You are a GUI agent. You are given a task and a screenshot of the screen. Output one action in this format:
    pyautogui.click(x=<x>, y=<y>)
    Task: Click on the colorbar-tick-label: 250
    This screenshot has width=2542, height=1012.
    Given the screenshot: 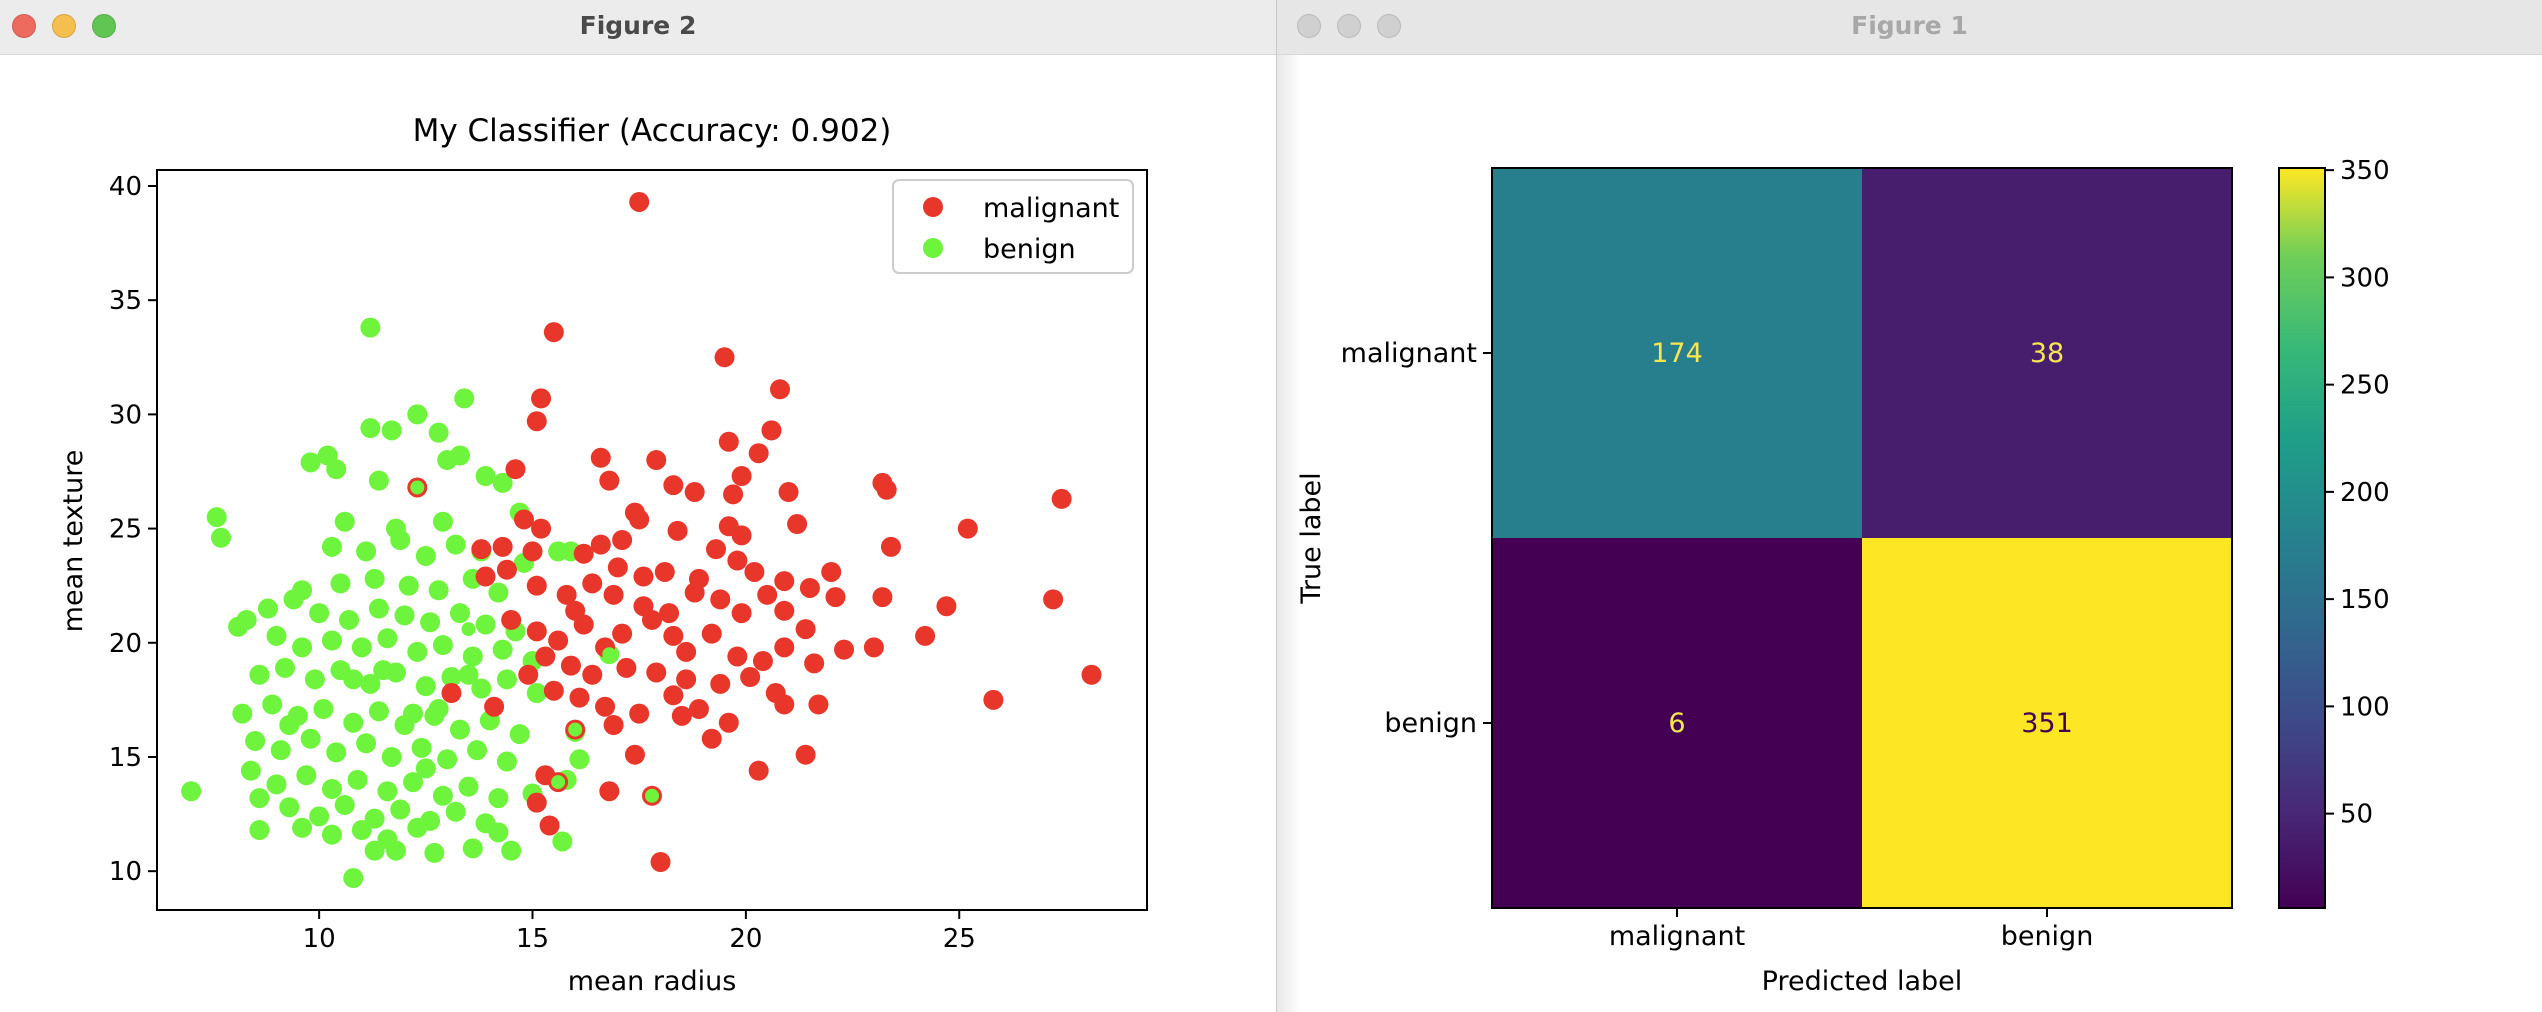 What is the action you would take?
    pyautogui.click(x=2365, y=386)
    